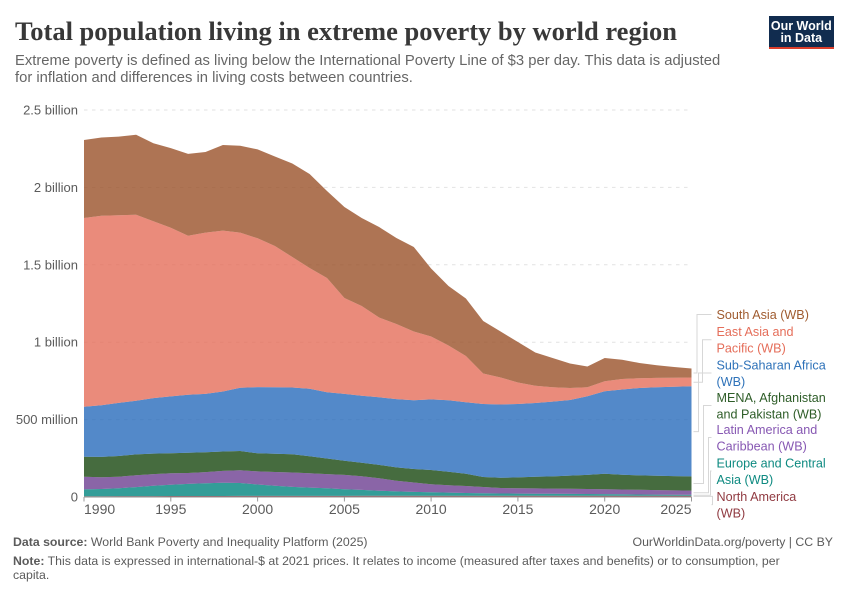 This screenshot has height=600, width=850. What do you see at coordinates (257, 509) in the screenshot?
I see `svg-text: 2000` at bounding box center [257, 509].